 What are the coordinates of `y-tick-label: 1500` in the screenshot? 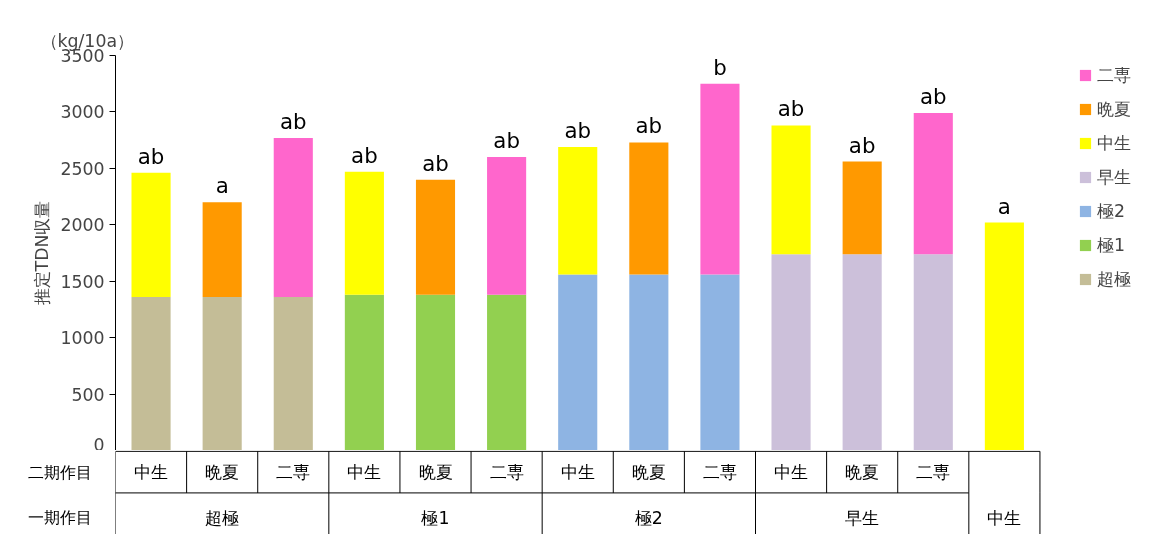 It's located at (82, 281).